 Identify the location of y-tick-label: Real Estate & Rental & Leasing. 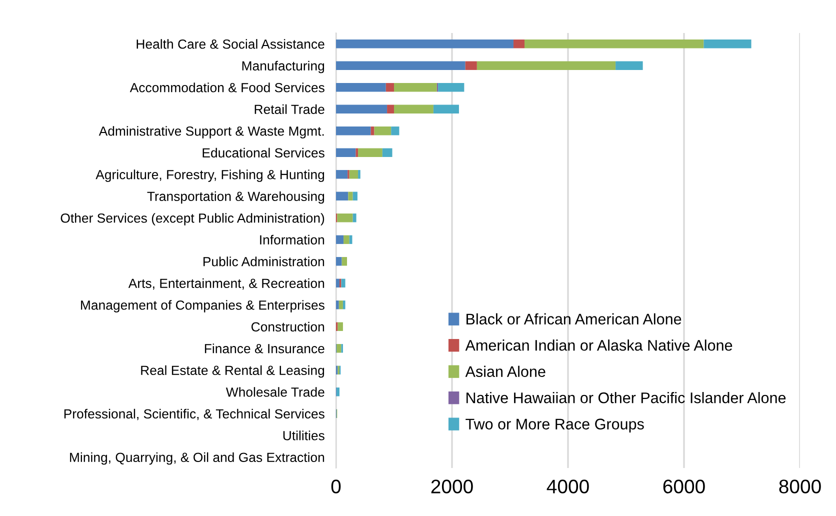
(232, 371).